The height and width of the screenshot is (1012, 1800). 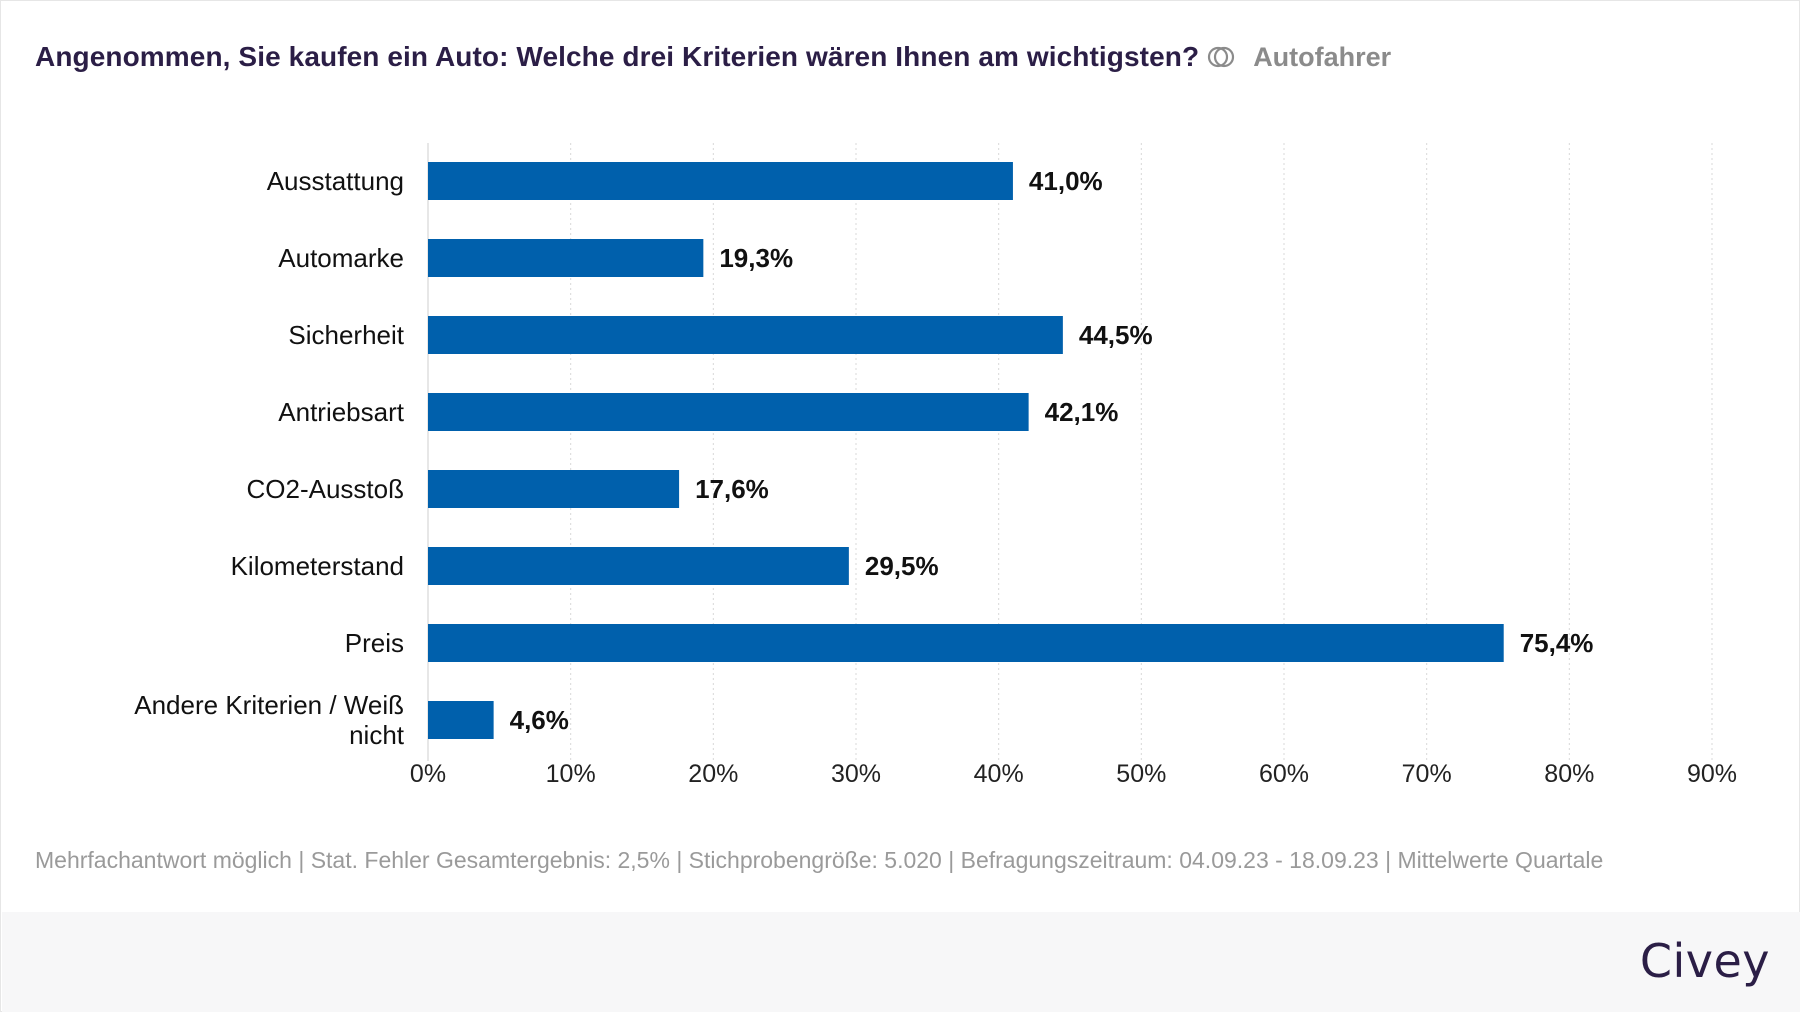 I want to click on category-label: Kilometerstand, so click(x=317, y=566).